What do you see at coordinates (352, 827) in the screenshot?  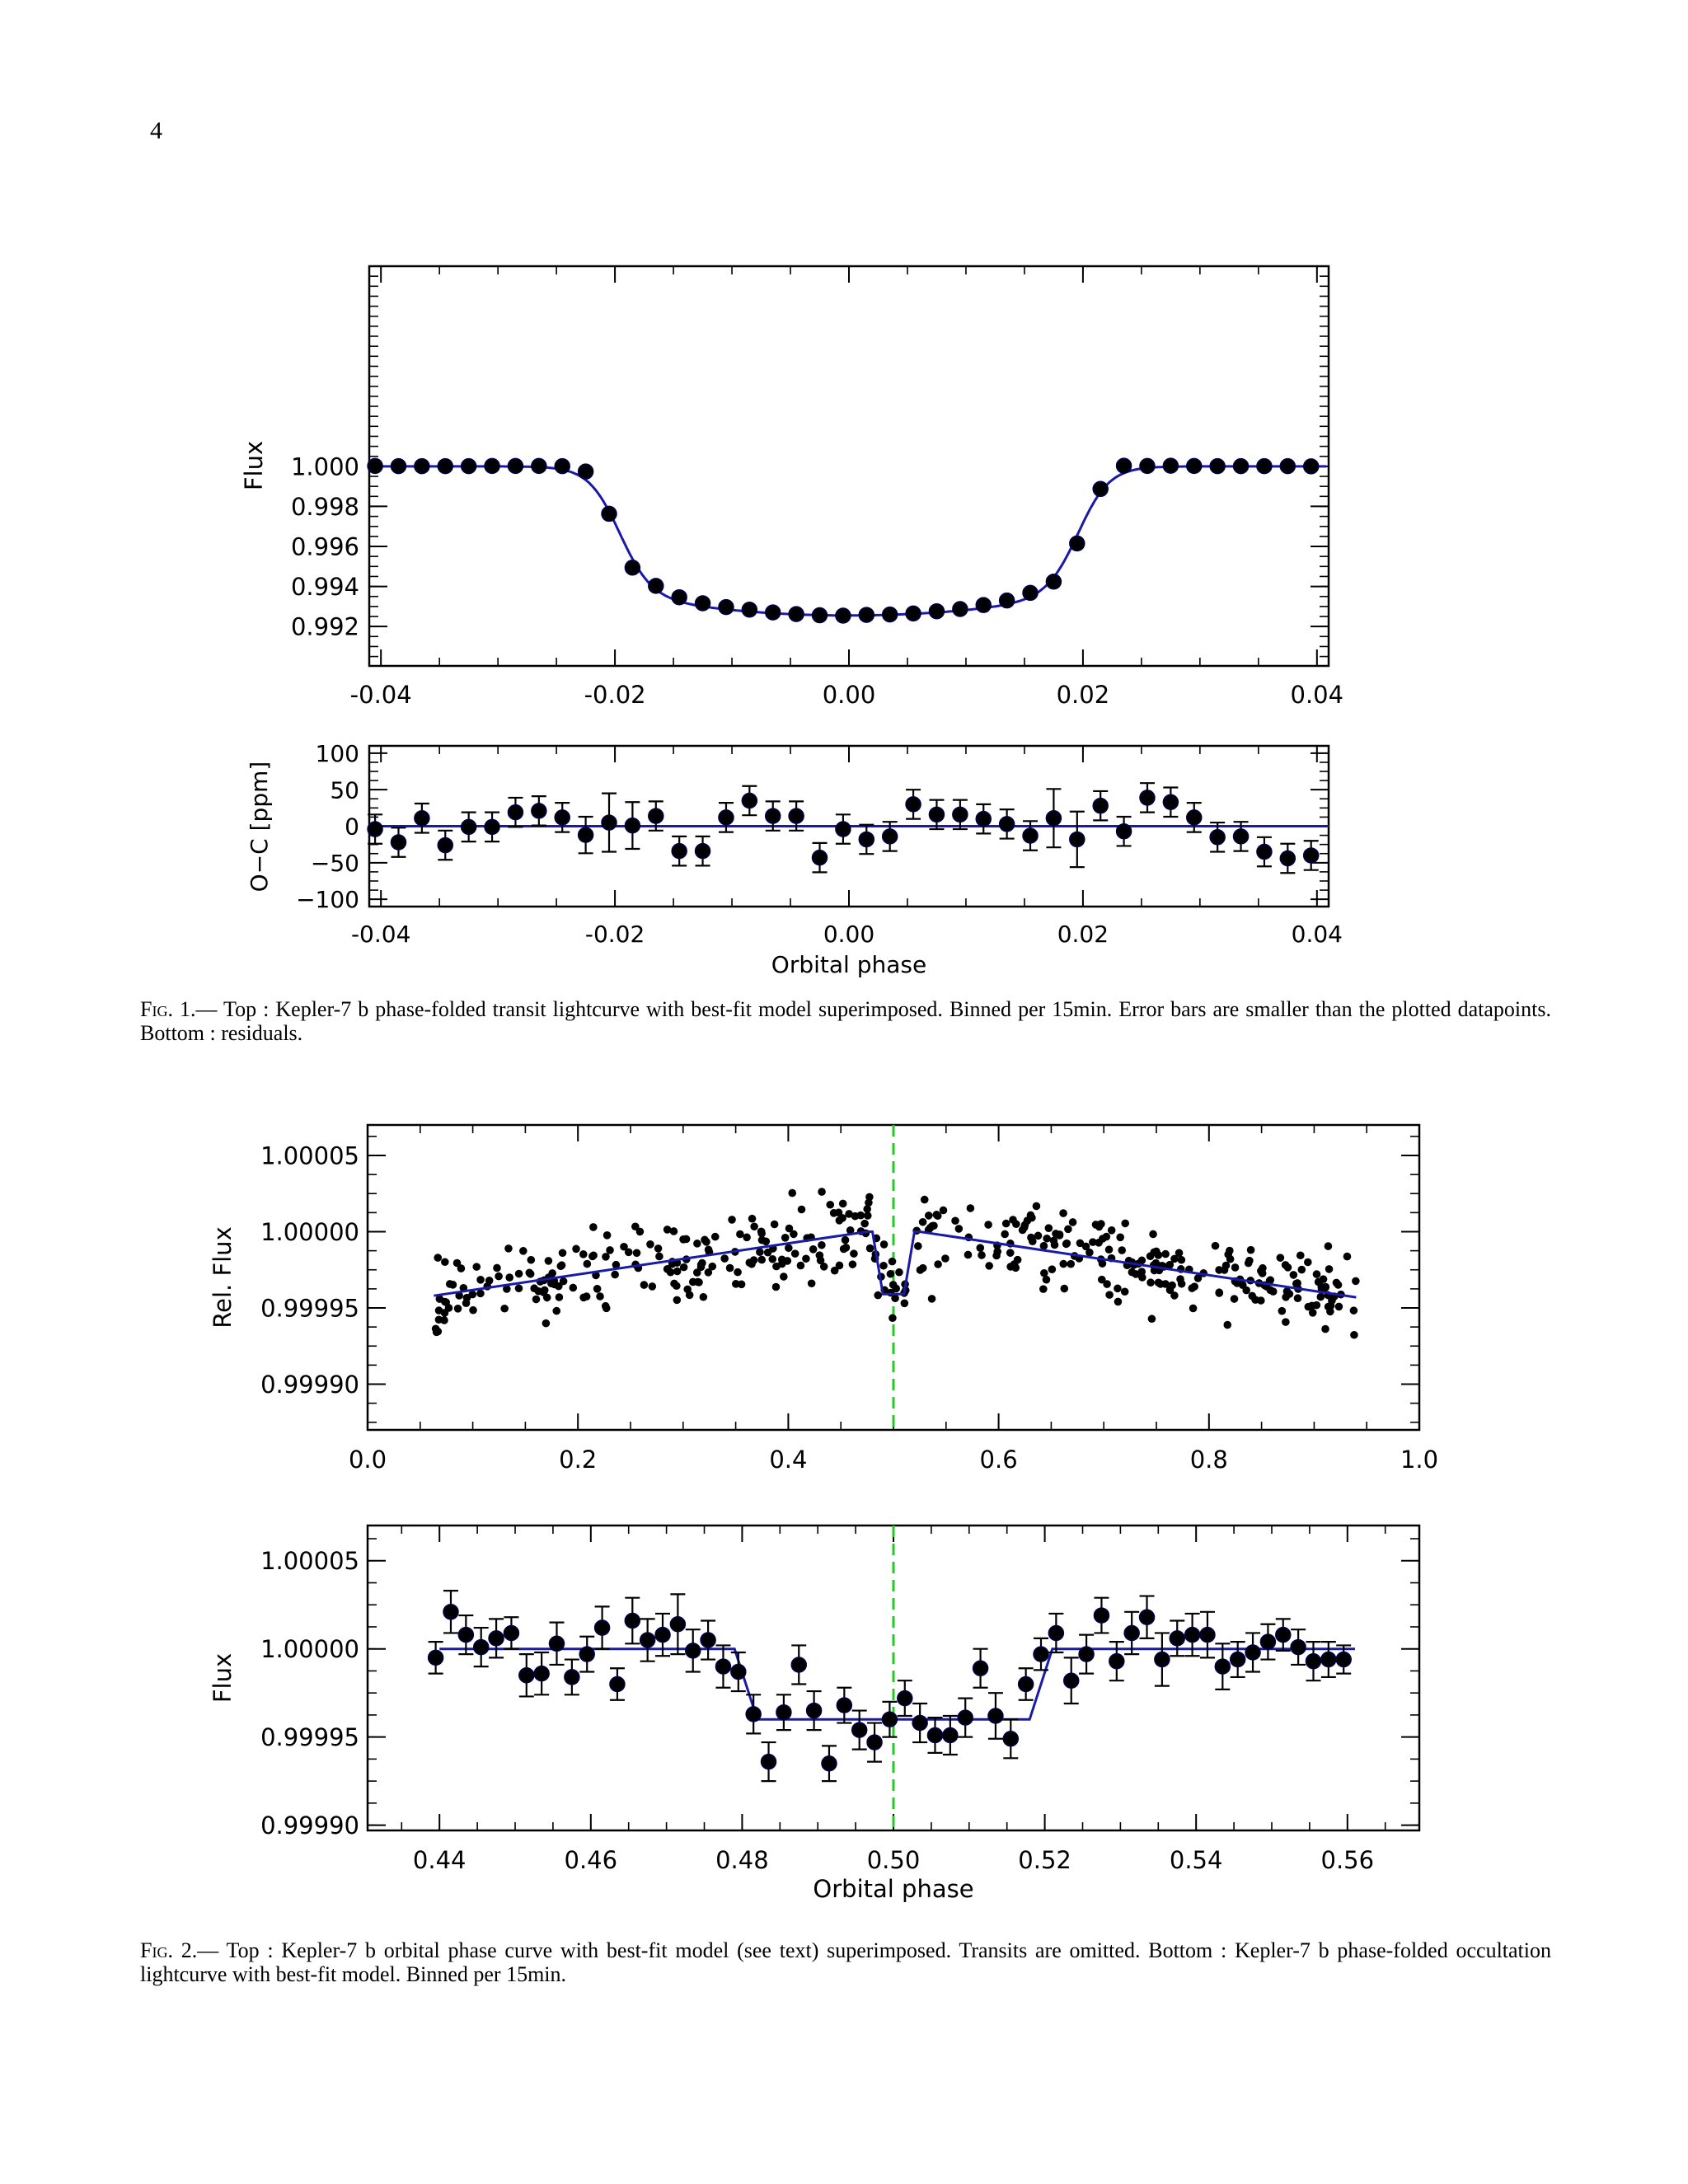 I see `y-tick-label: 0` at bounding box center [352, 827].